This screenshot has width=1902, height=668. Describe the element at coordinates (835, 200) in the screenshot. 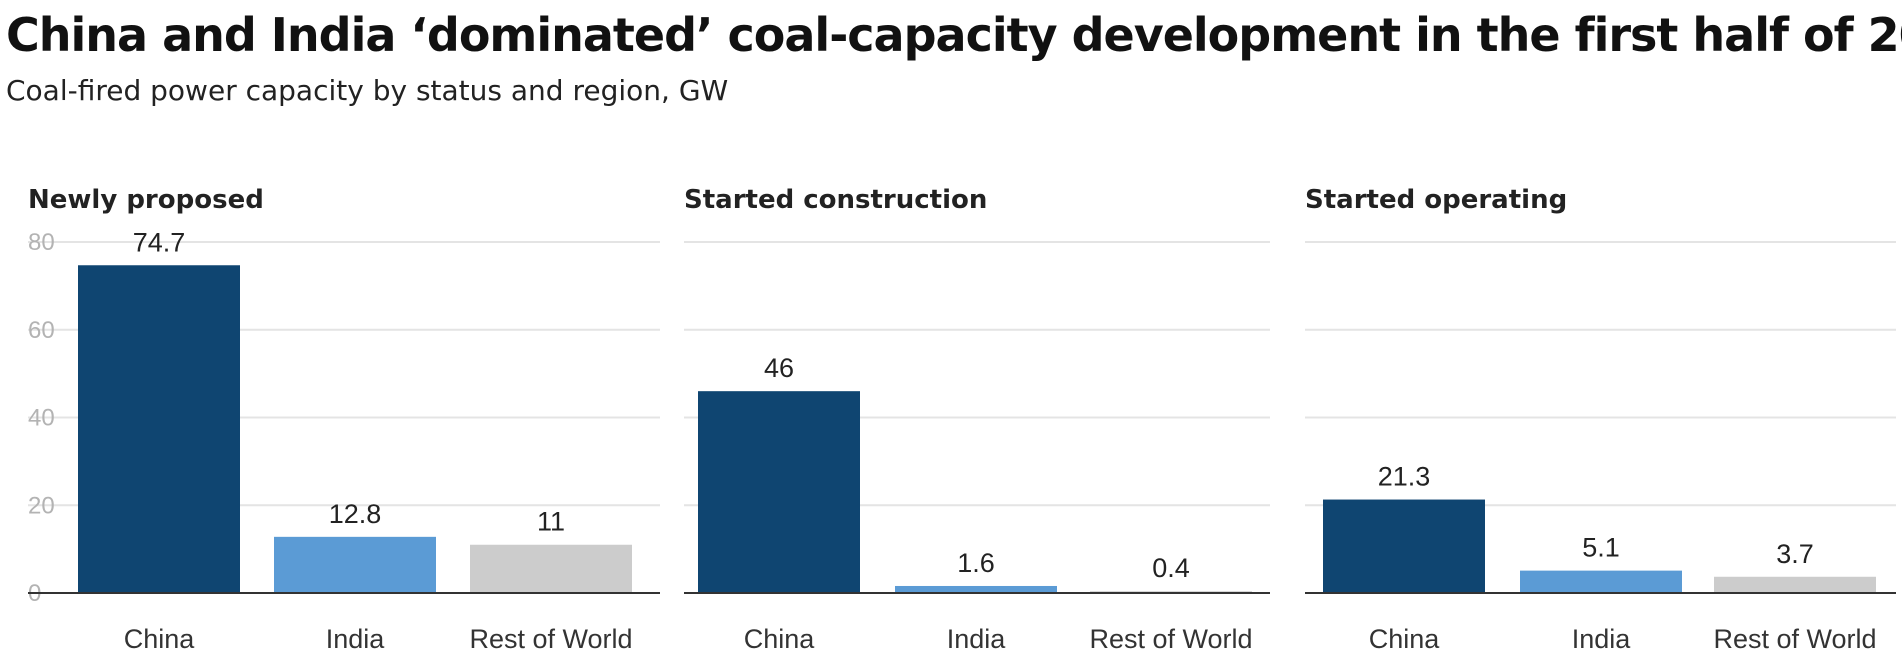

I see `panel-title: Started construction` at that location.